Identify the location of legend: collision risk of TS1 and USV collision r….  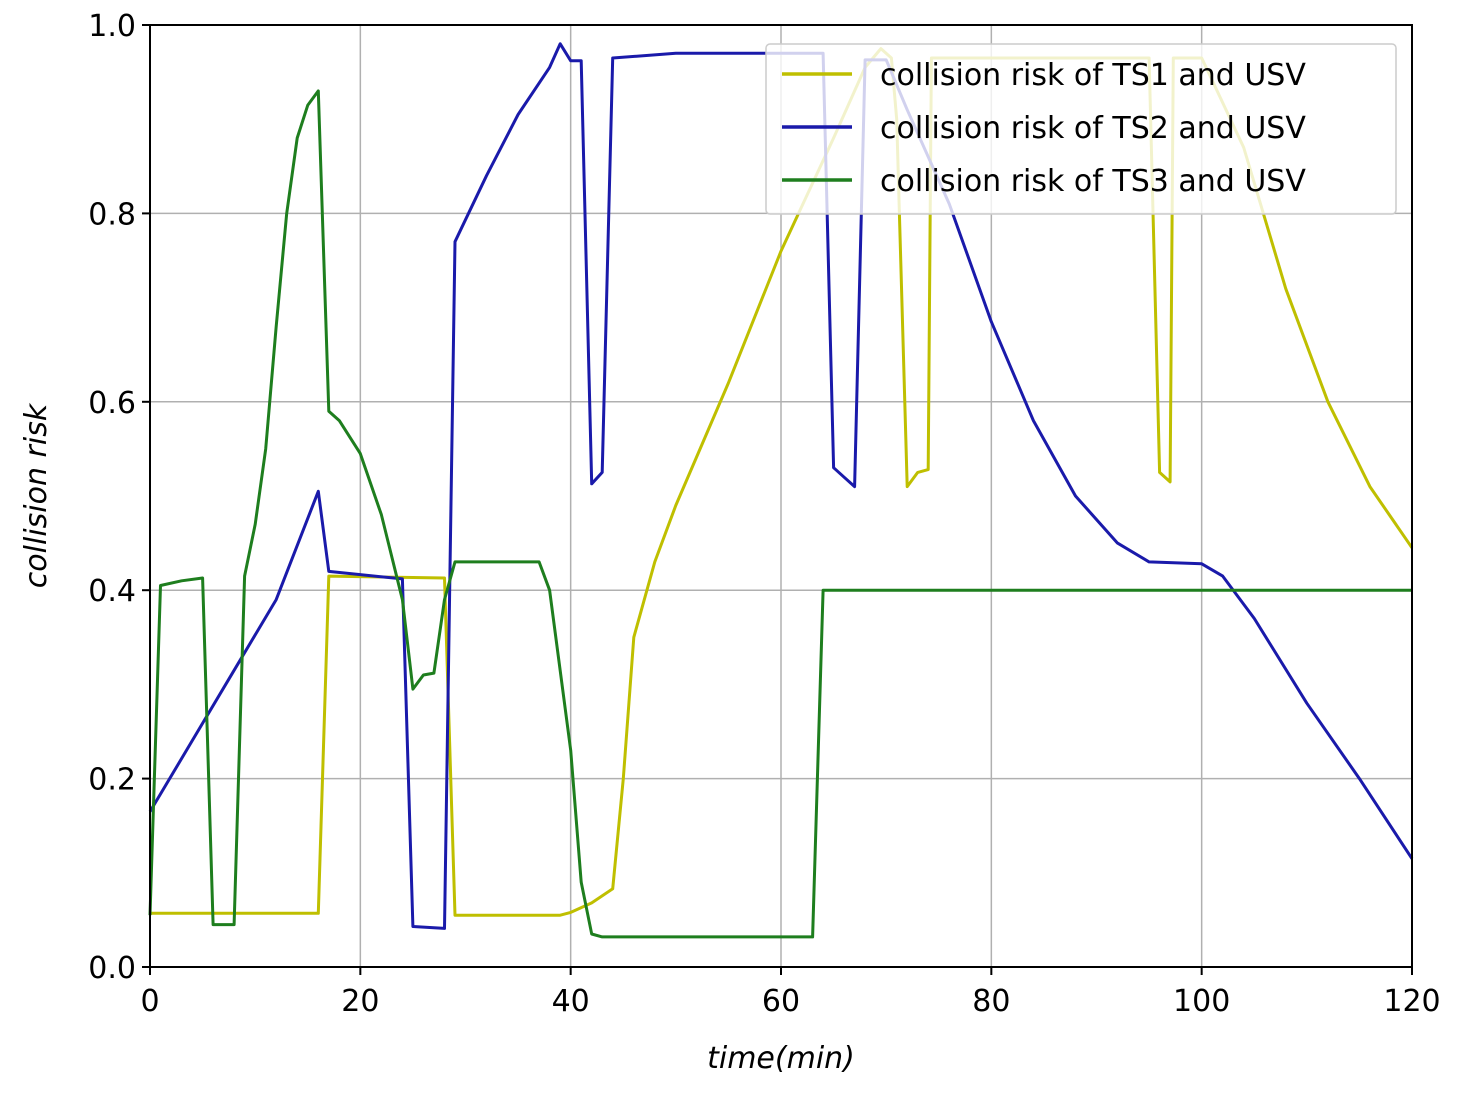
(1081, 129).